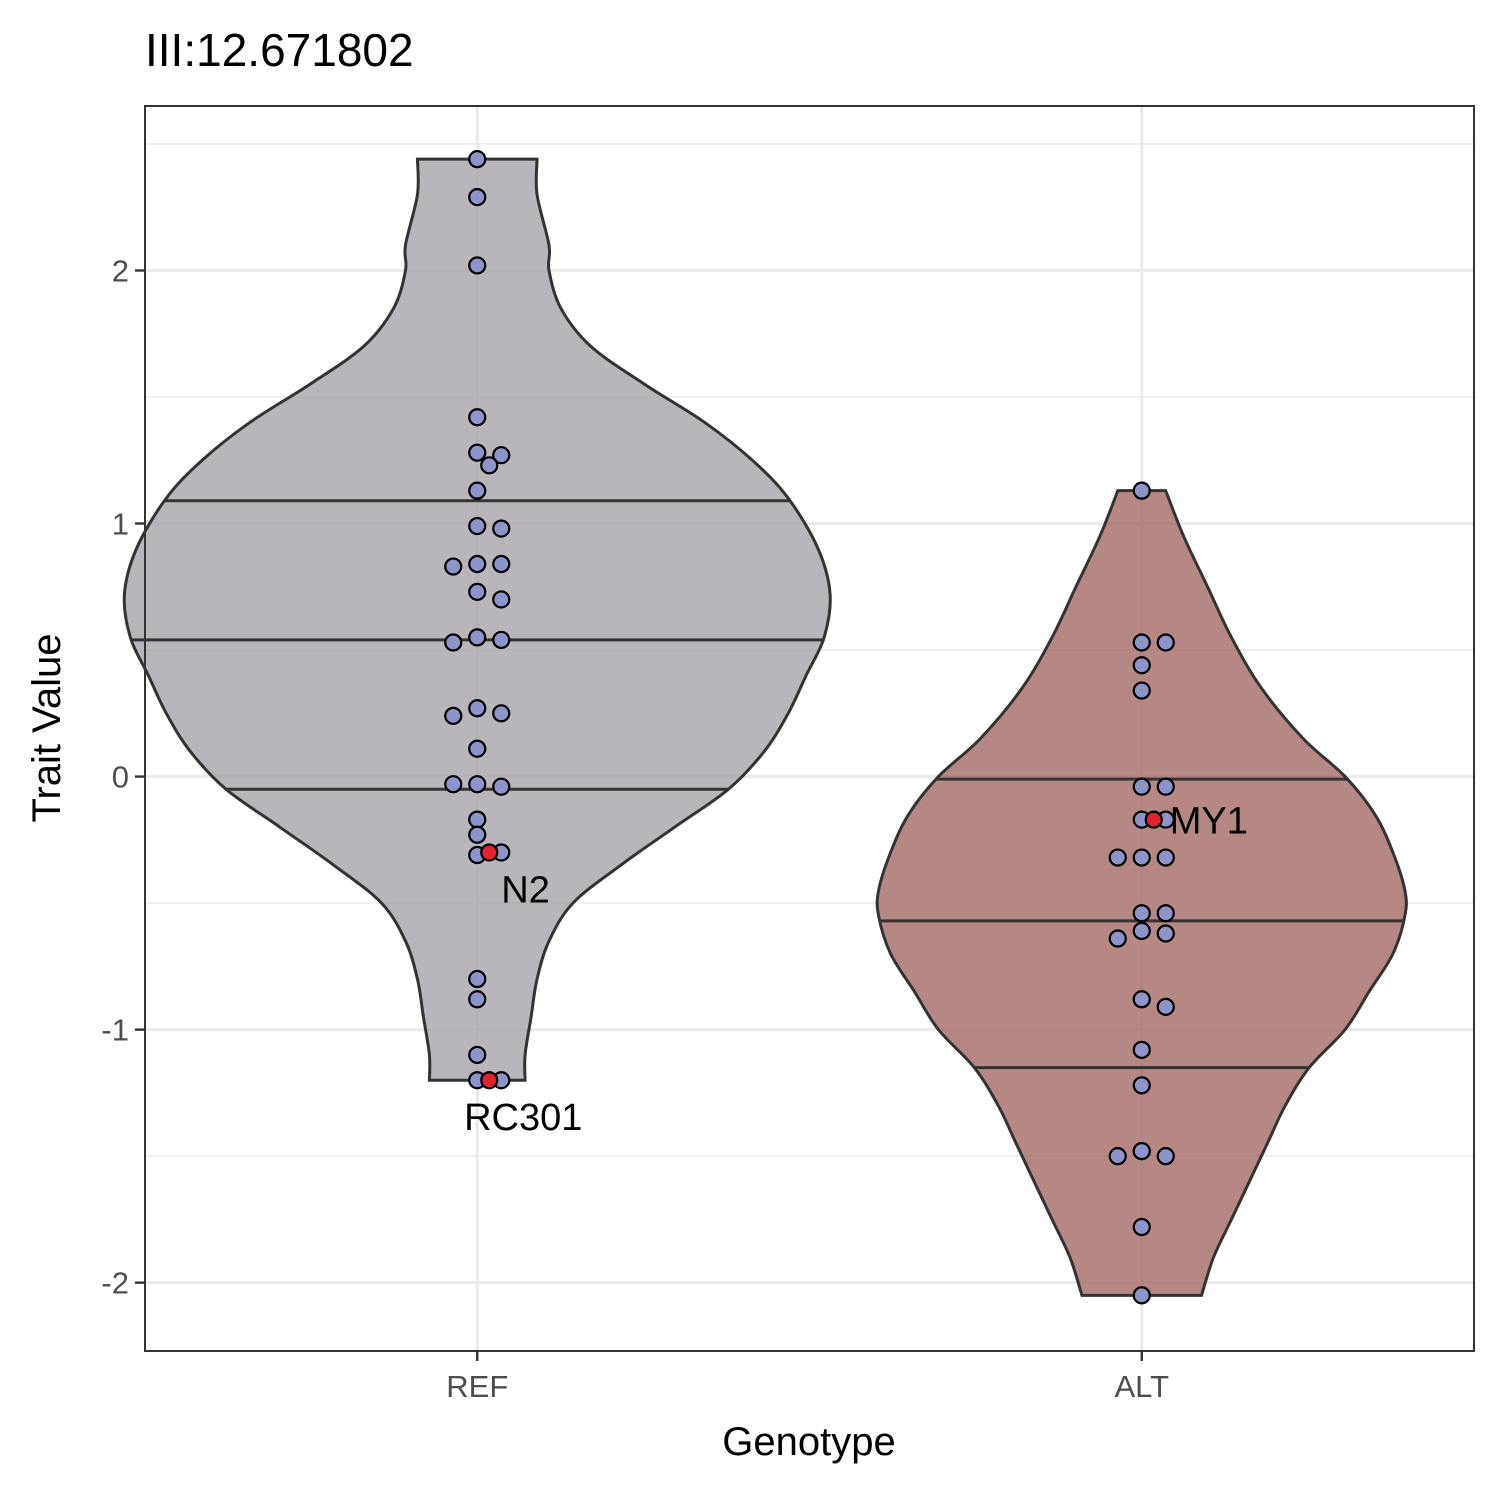 Image resolution: width=1500 pixels, height=1500 pixels. I want to click on highlight-point-n2, so click(489, 852).